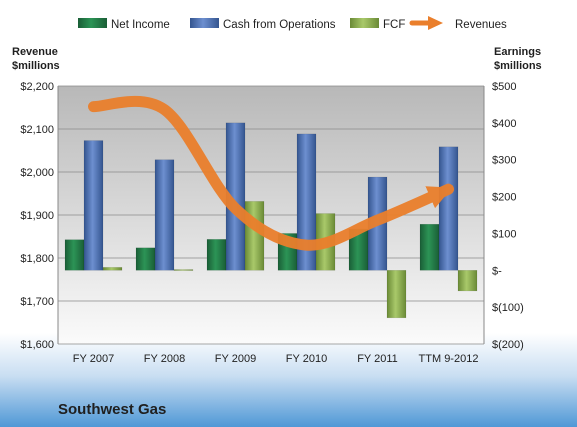 The height and width of the screenshot is (427, 577). Describe the element at coordinates (37, 216) in the screenshot. I see `left-axis-tick-label: $1,900` at that location.